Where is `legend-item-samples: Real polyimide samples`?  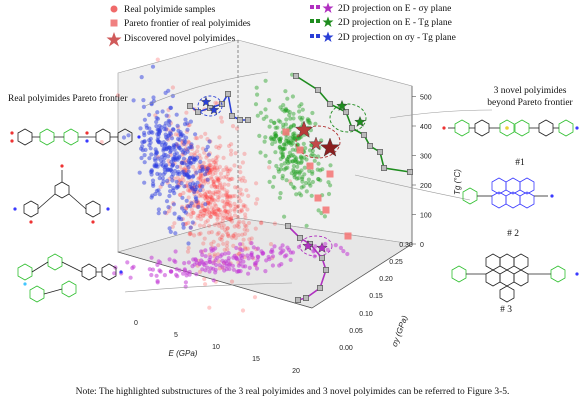 legend-item-samples: Real polyimide samples is located at coordinates (163, 10).